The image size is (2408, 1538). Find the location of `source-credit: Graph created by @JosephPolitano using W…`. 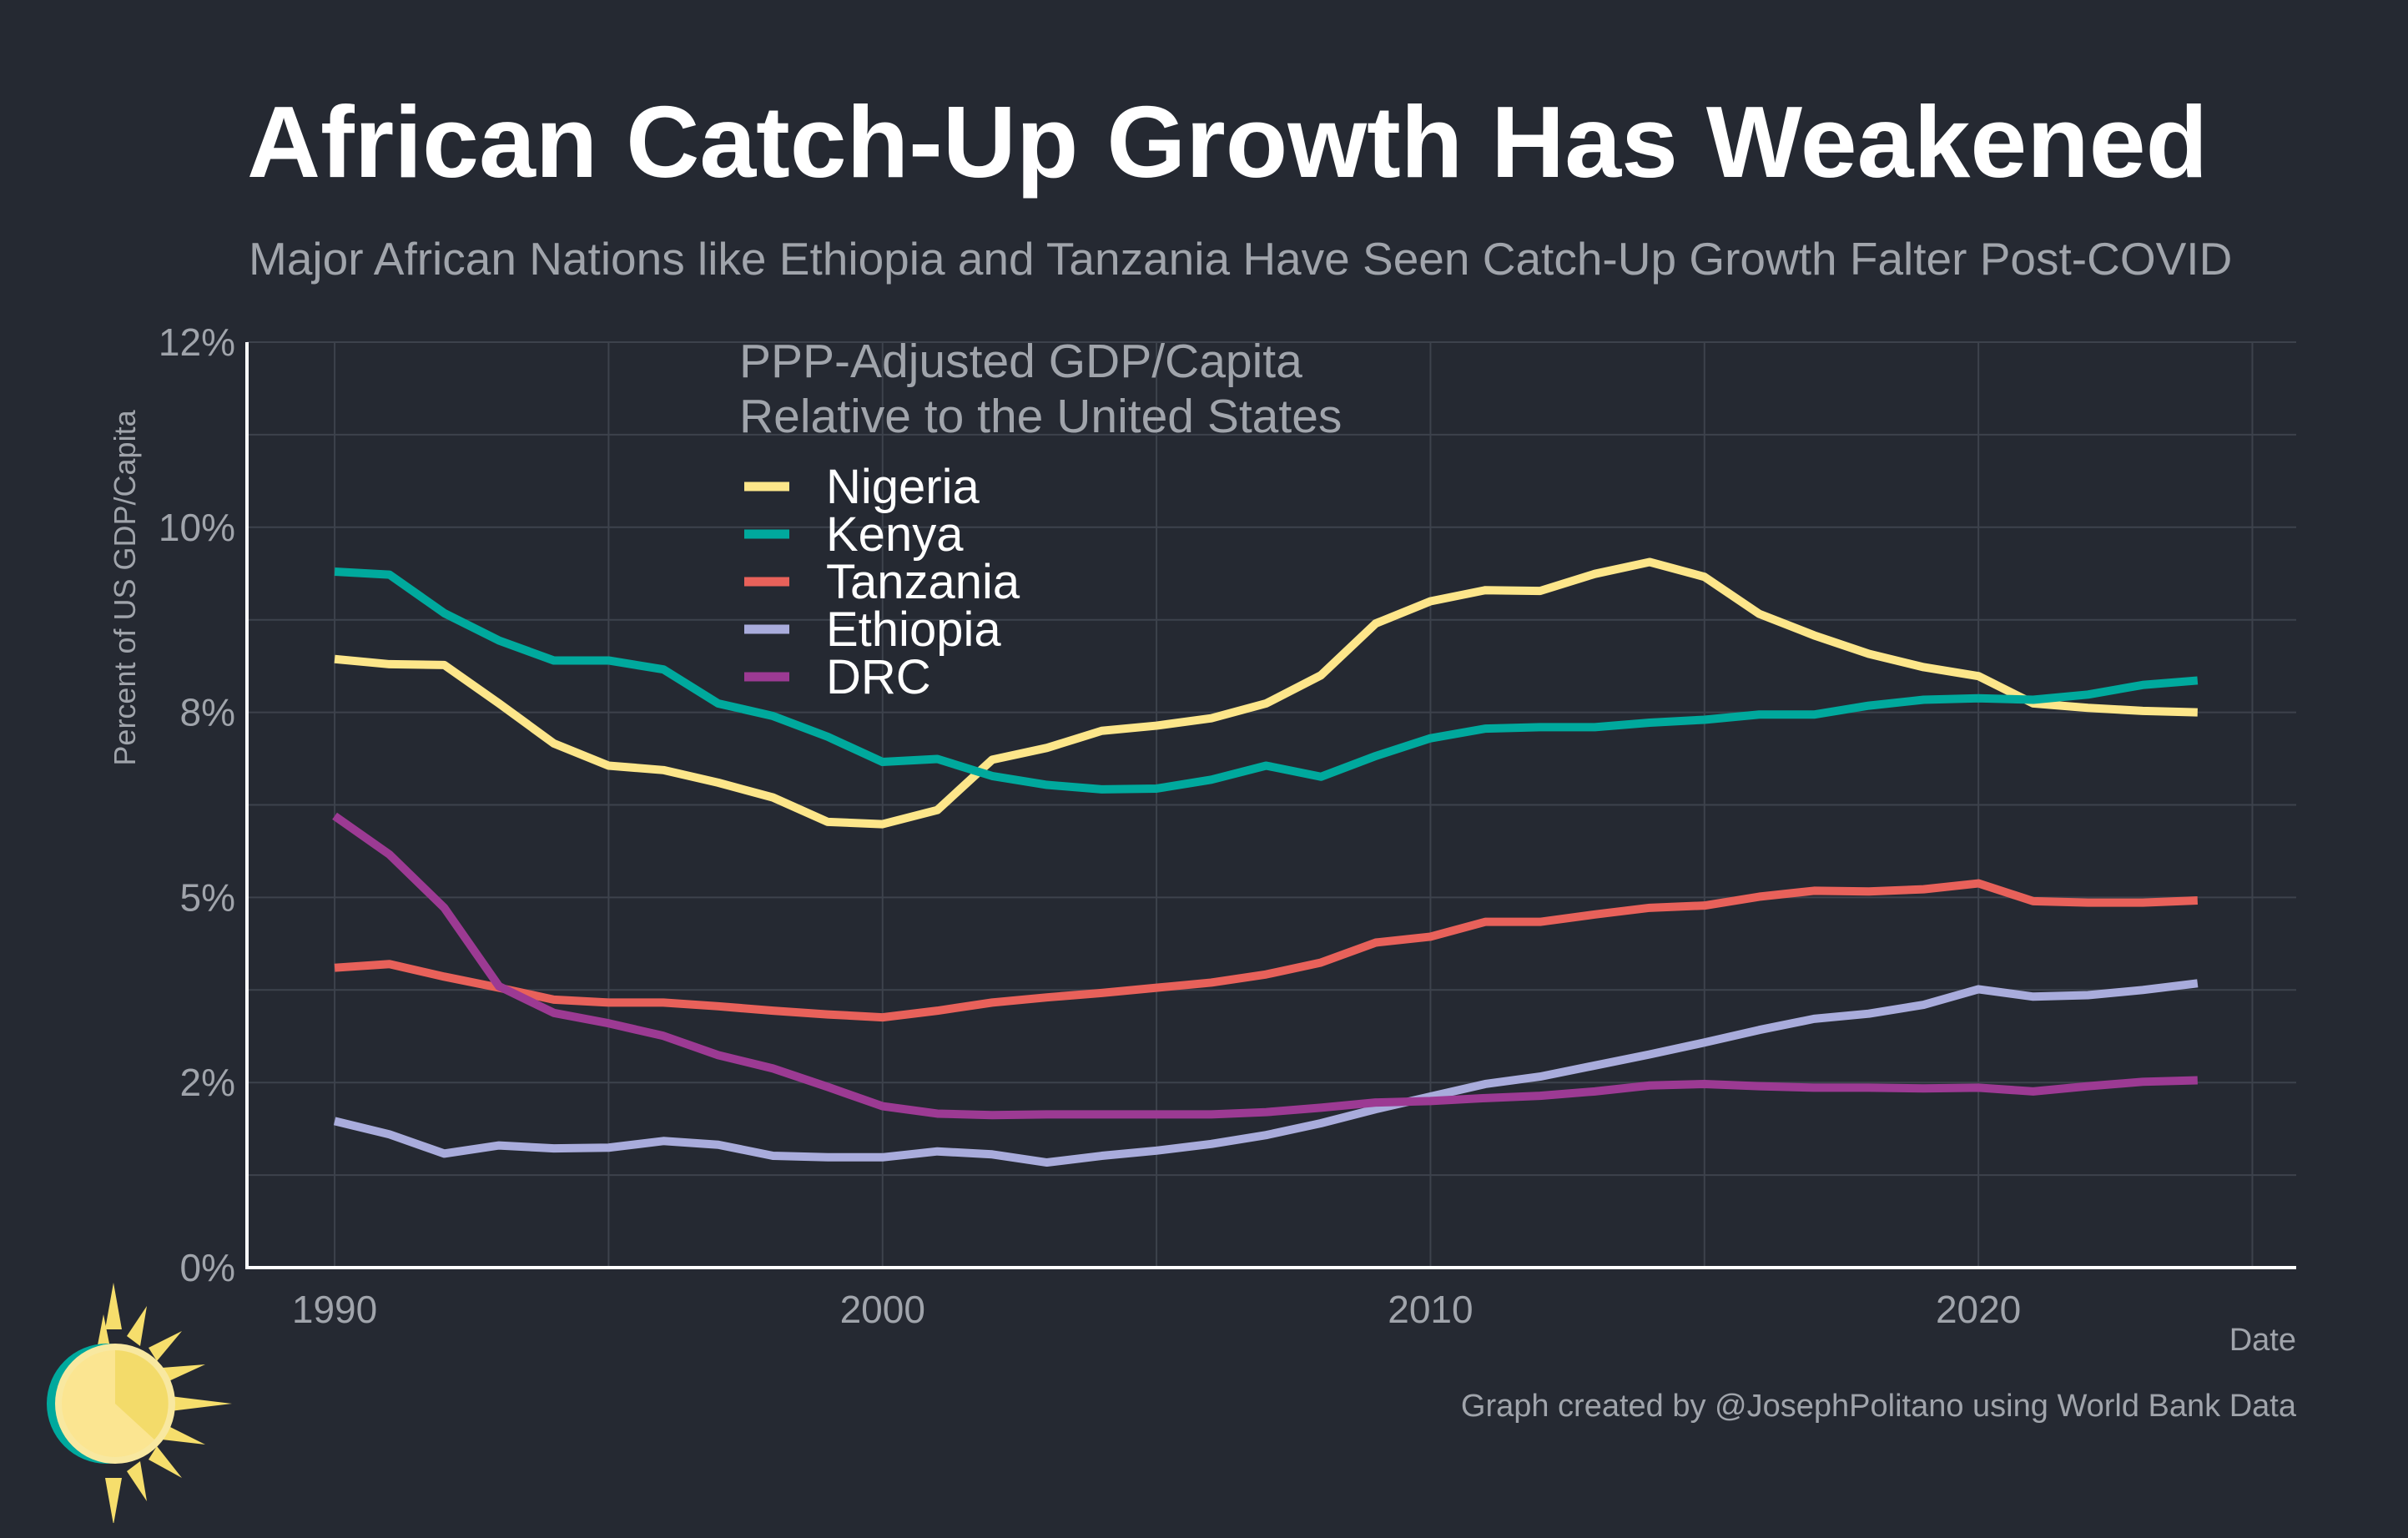

source-credit: Graph created by @JosephPolitano using W… is located at coordinates (1878, 1406).